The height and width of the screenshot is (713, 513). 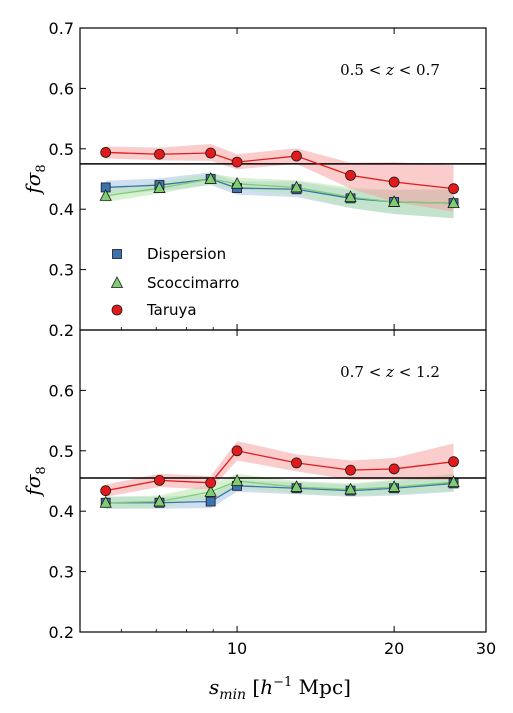 What do you see at coordinates (61, 28) in the screenshot?
I see `y-tick-label: 0.7` at bounding box center [61, 28].